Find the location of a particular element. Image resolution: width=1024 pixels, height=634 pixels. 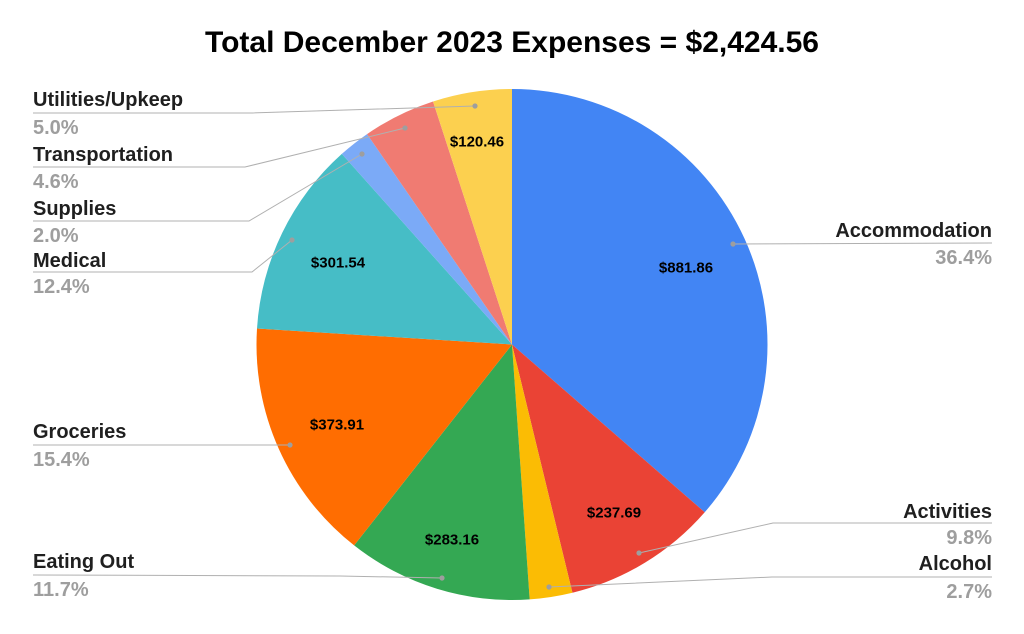

leader-line-transportation is located at coordinates (219, 147).